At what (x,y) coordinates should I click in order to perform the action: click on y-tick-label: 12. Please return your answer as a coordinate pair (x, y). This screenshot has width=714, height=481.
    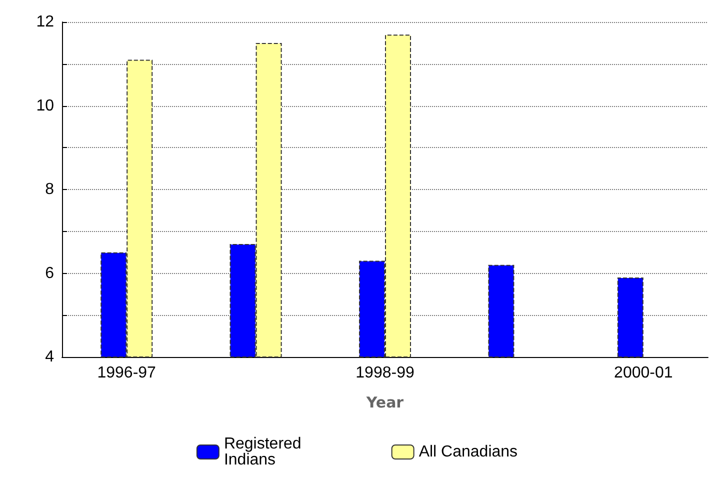
    Looking at the image, I should click on (45, 22).